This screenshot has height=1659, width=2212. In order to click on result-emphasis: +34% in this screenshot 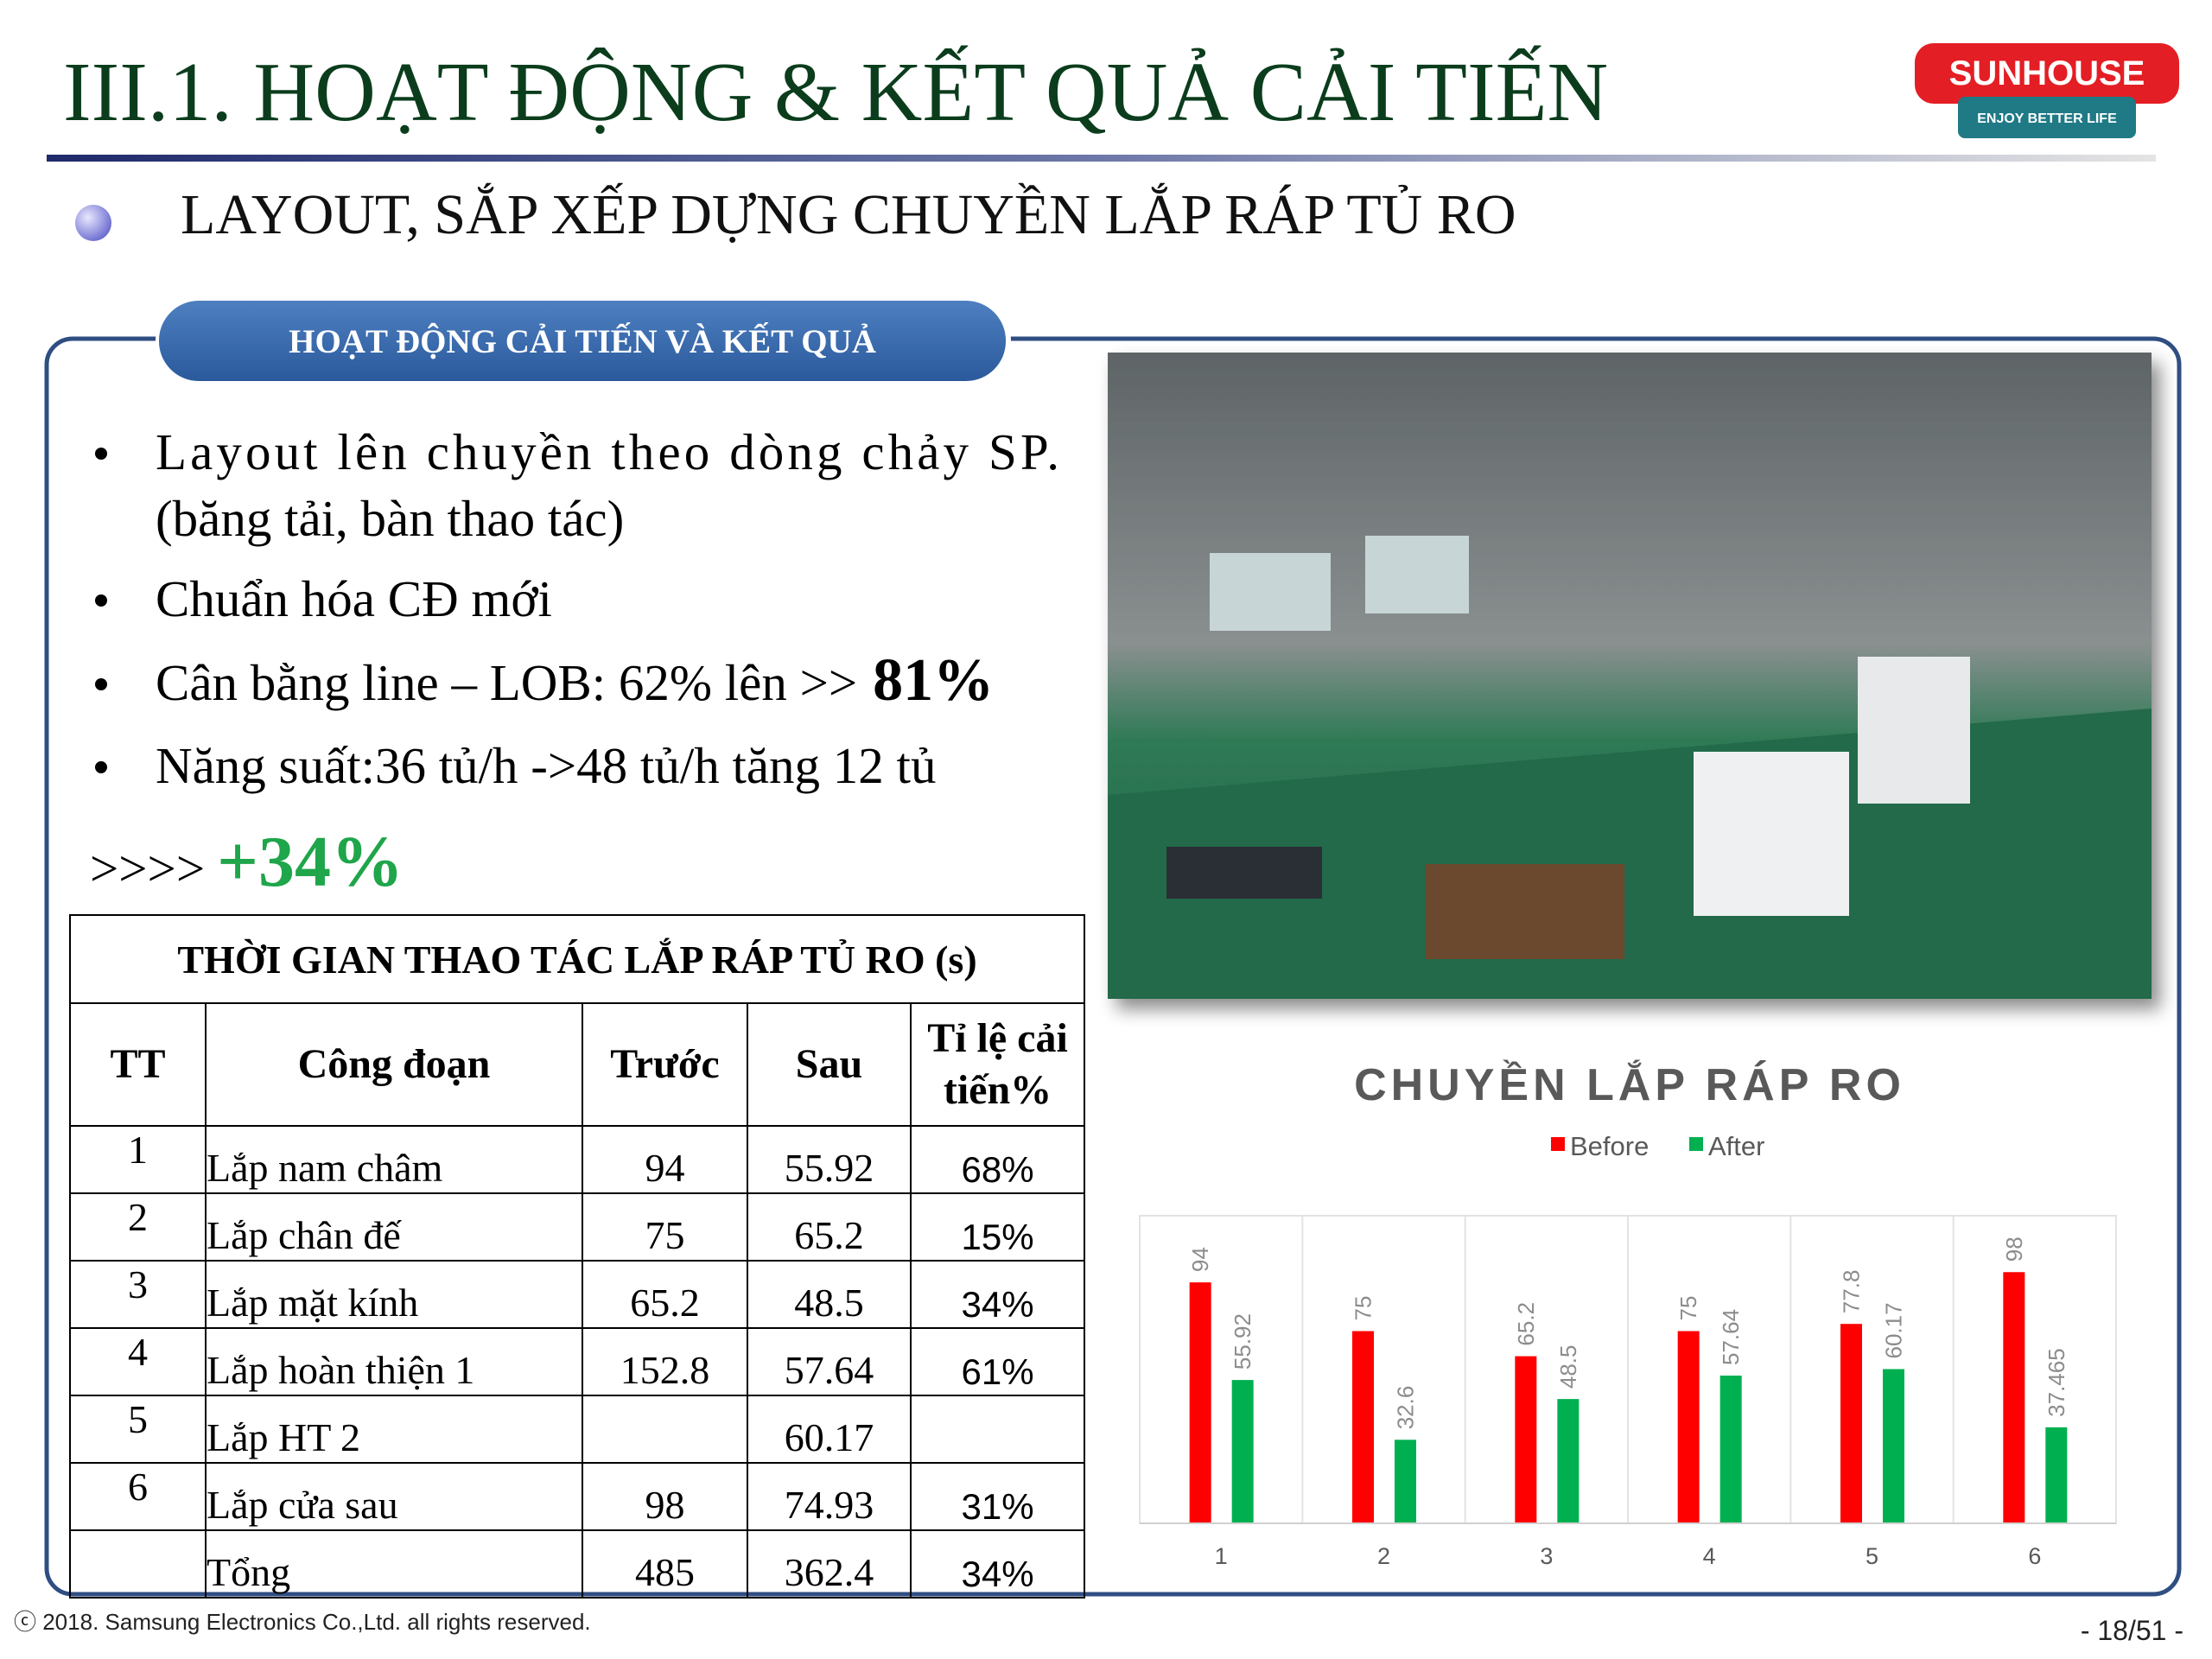, I will do `click(310, 862)`.